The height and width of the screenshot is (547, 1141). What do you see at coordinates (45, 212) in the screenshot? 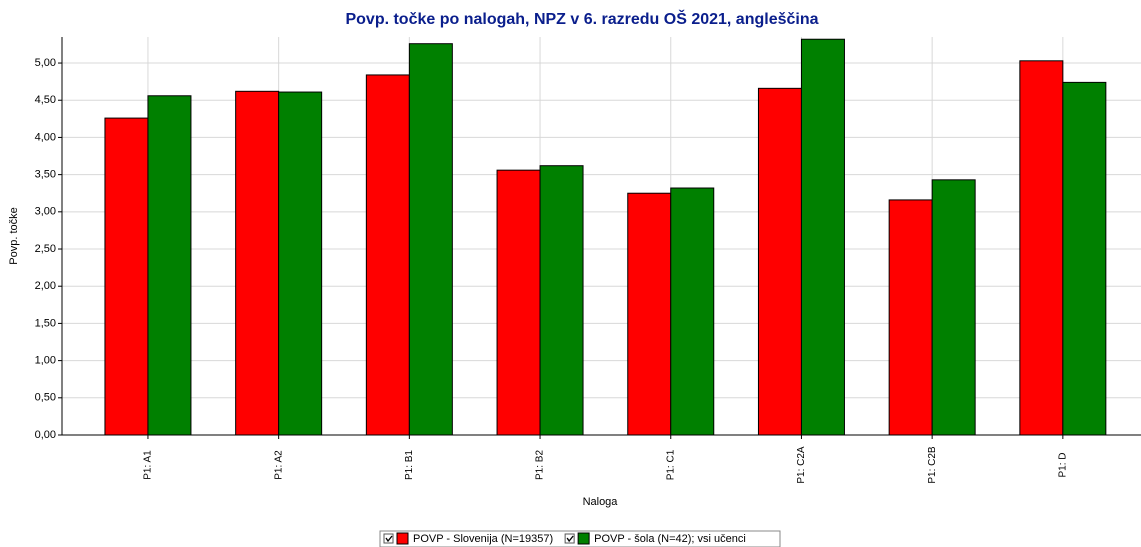
I see `y-tick-label: 3,00` at bounding box center [45, 212].